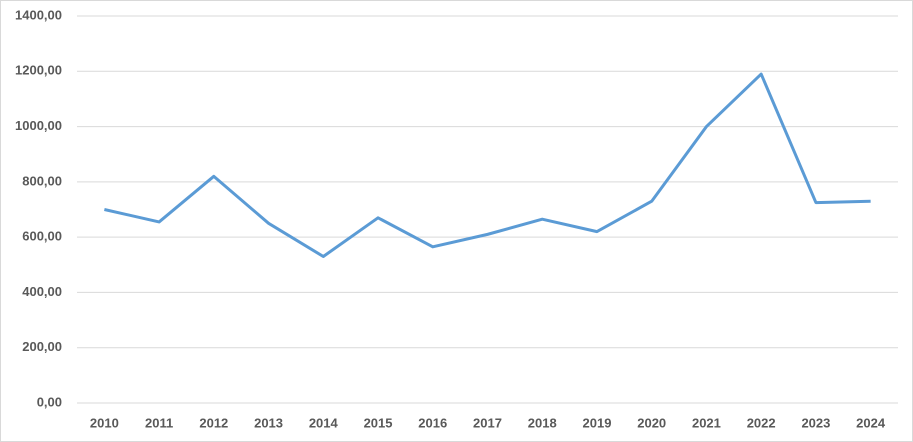  I want to click on x-tick-label: 2014, so click(324, 422).